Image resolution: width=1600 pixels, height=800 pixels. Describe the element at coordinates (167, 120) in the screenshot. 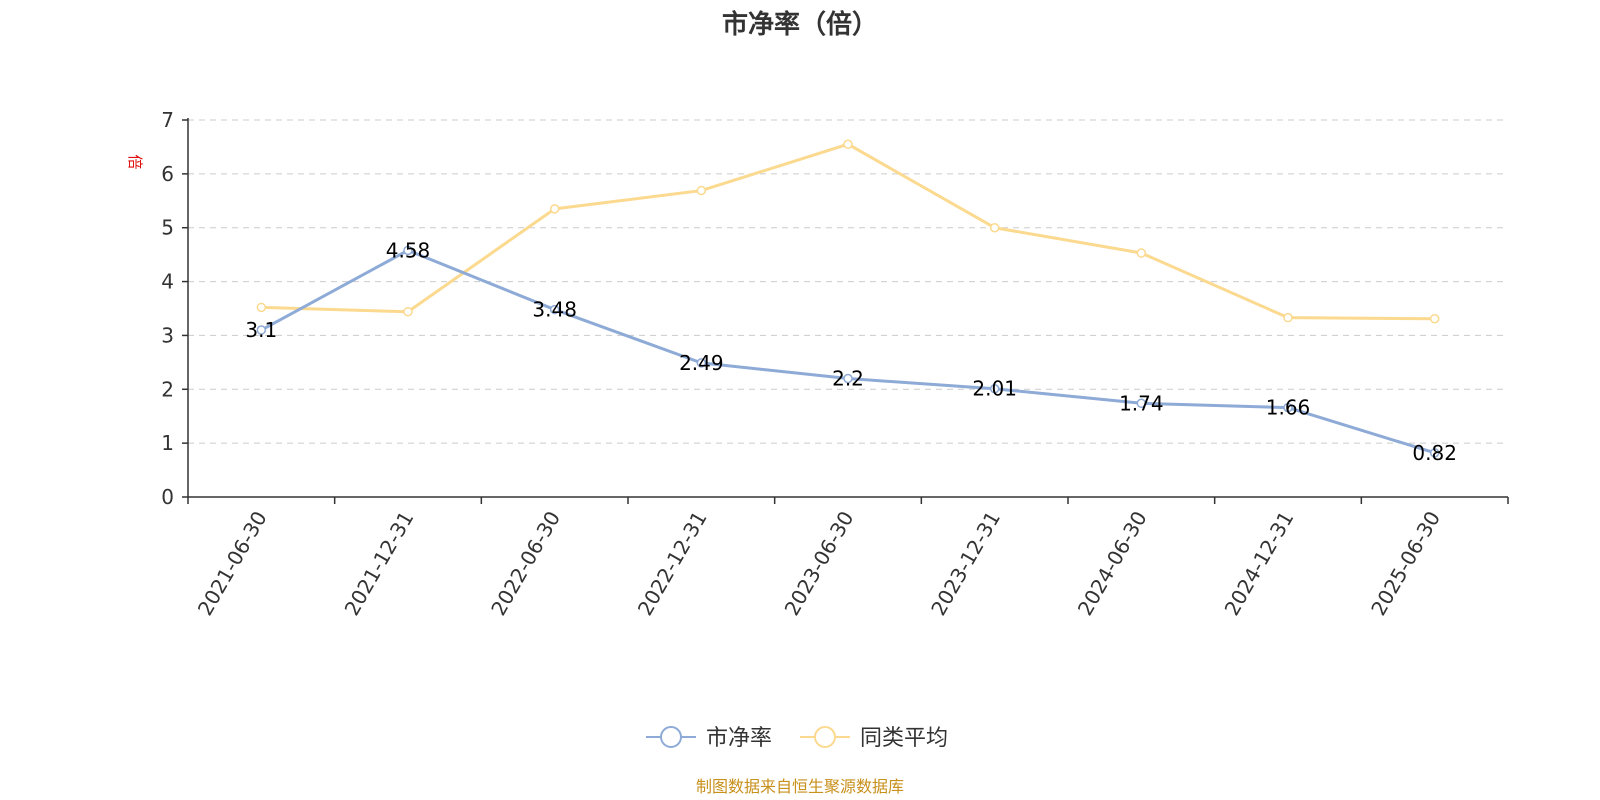

I see `y-tick-label: 7` at that location.